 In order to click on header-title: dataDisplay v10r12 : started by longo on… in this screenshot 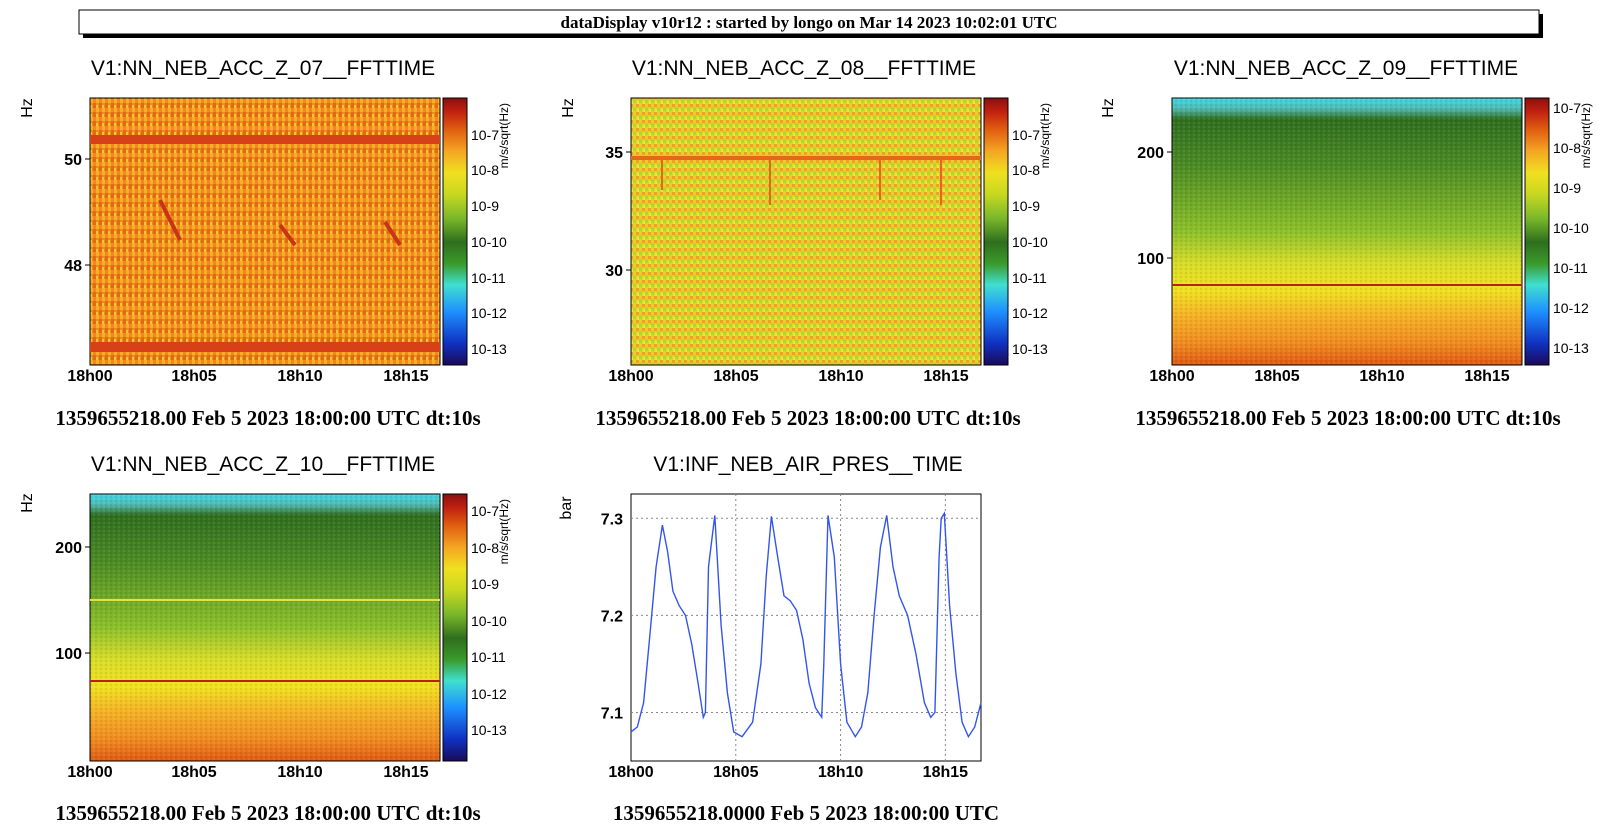, I will do `click(809, 22)`.